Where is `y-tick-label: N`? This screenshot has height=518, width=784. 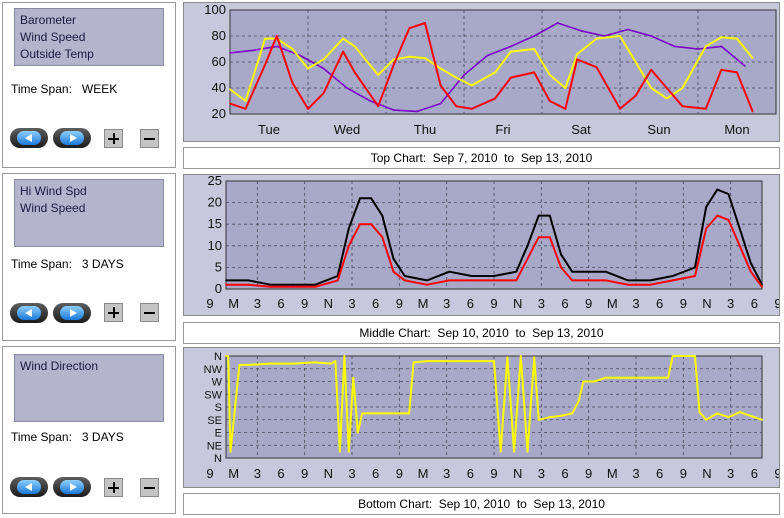
y-tick-label: N is located at coordinates (218, 459).